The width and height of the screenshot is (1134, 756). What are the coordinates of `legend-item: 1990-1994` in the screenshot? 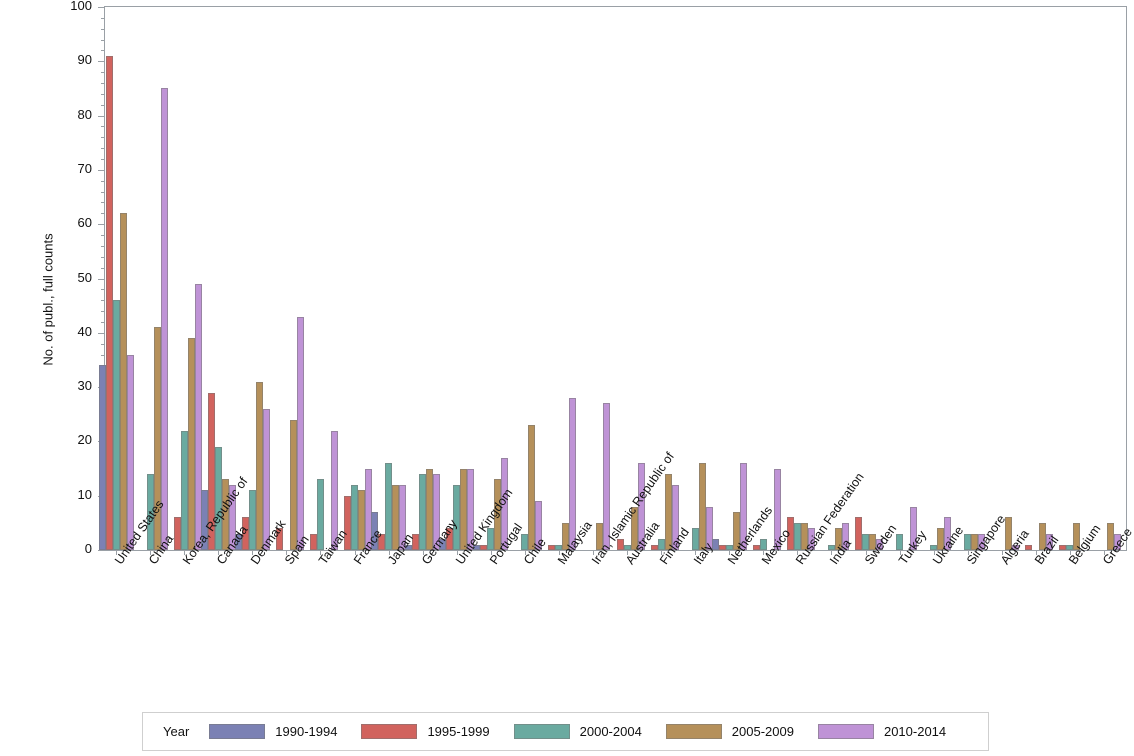 It's located at (273, 731).